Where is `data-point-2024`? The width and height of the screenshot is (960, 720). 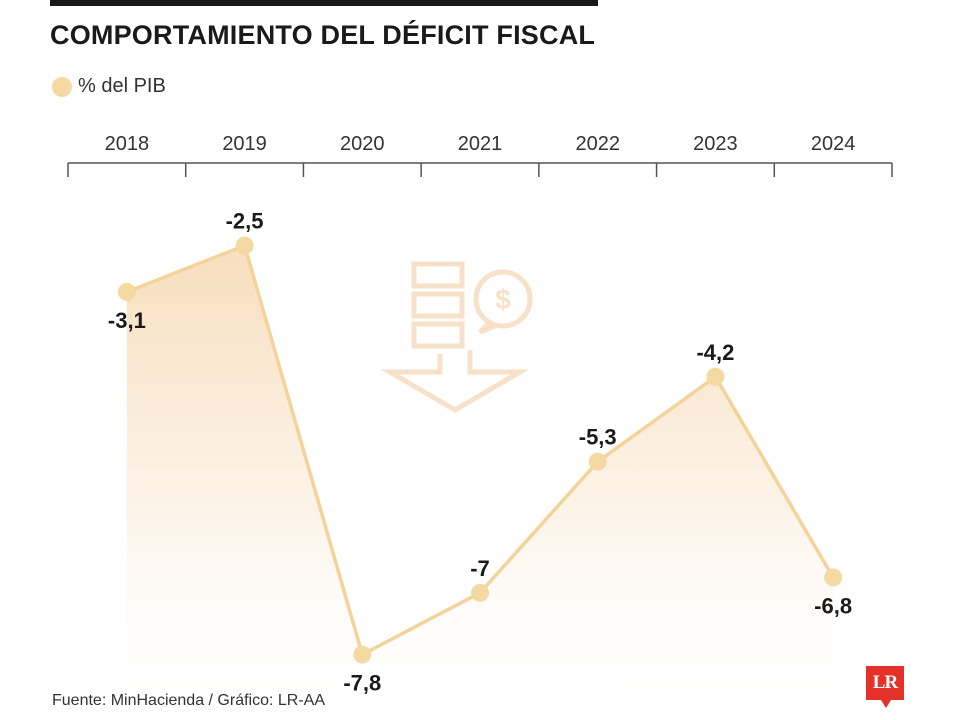
data-point-2024 is located at coordinates (833, 577).